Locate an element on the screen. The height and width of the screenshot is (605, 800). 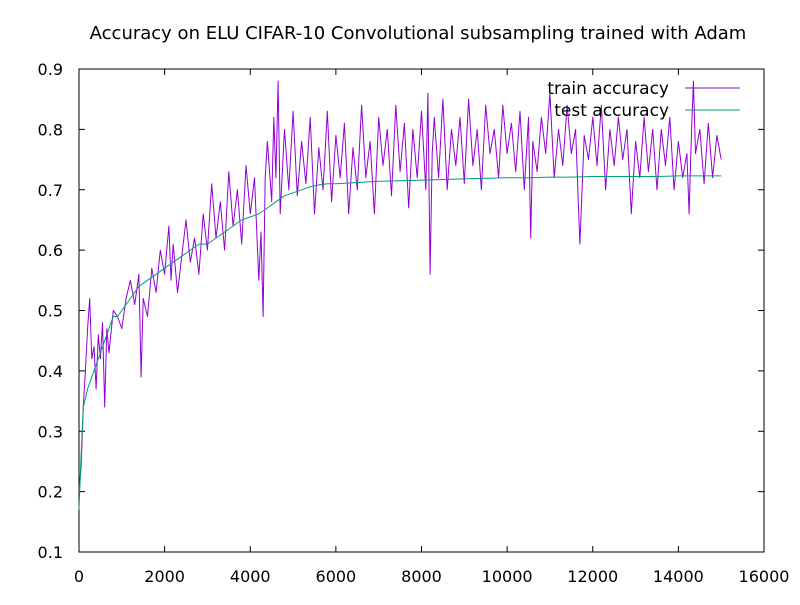
y-tick-label: 0.7 is located at coordinates (50, 190).